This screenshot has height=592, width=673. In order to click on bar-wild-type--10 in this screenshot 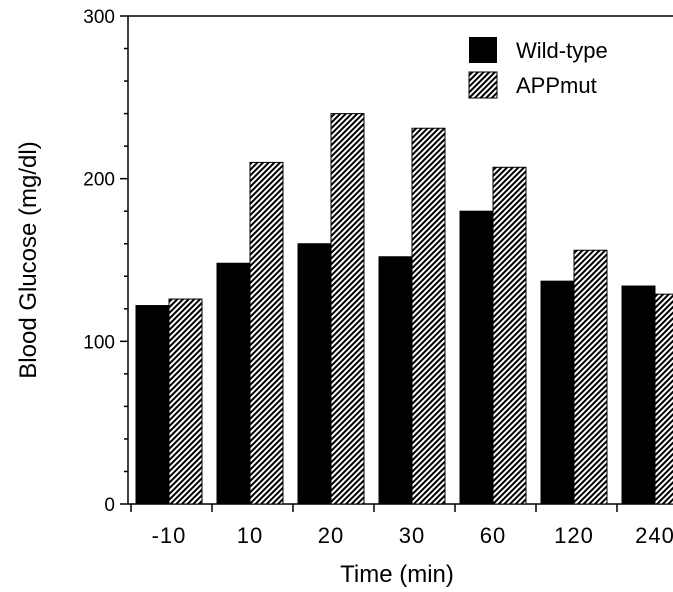, I will do `click(152, 405)`.